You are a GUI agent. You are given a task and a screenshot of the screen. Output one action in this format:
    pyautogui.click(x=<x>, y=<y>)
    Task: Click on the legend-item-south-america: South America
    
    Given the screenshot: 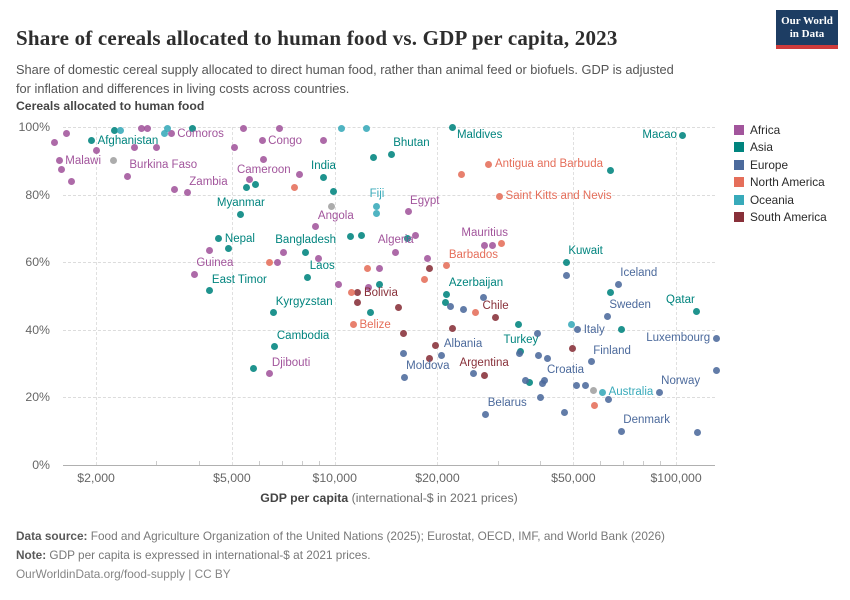 What is the action you would take?
    pyautogui.click(x=780, y=218)
    